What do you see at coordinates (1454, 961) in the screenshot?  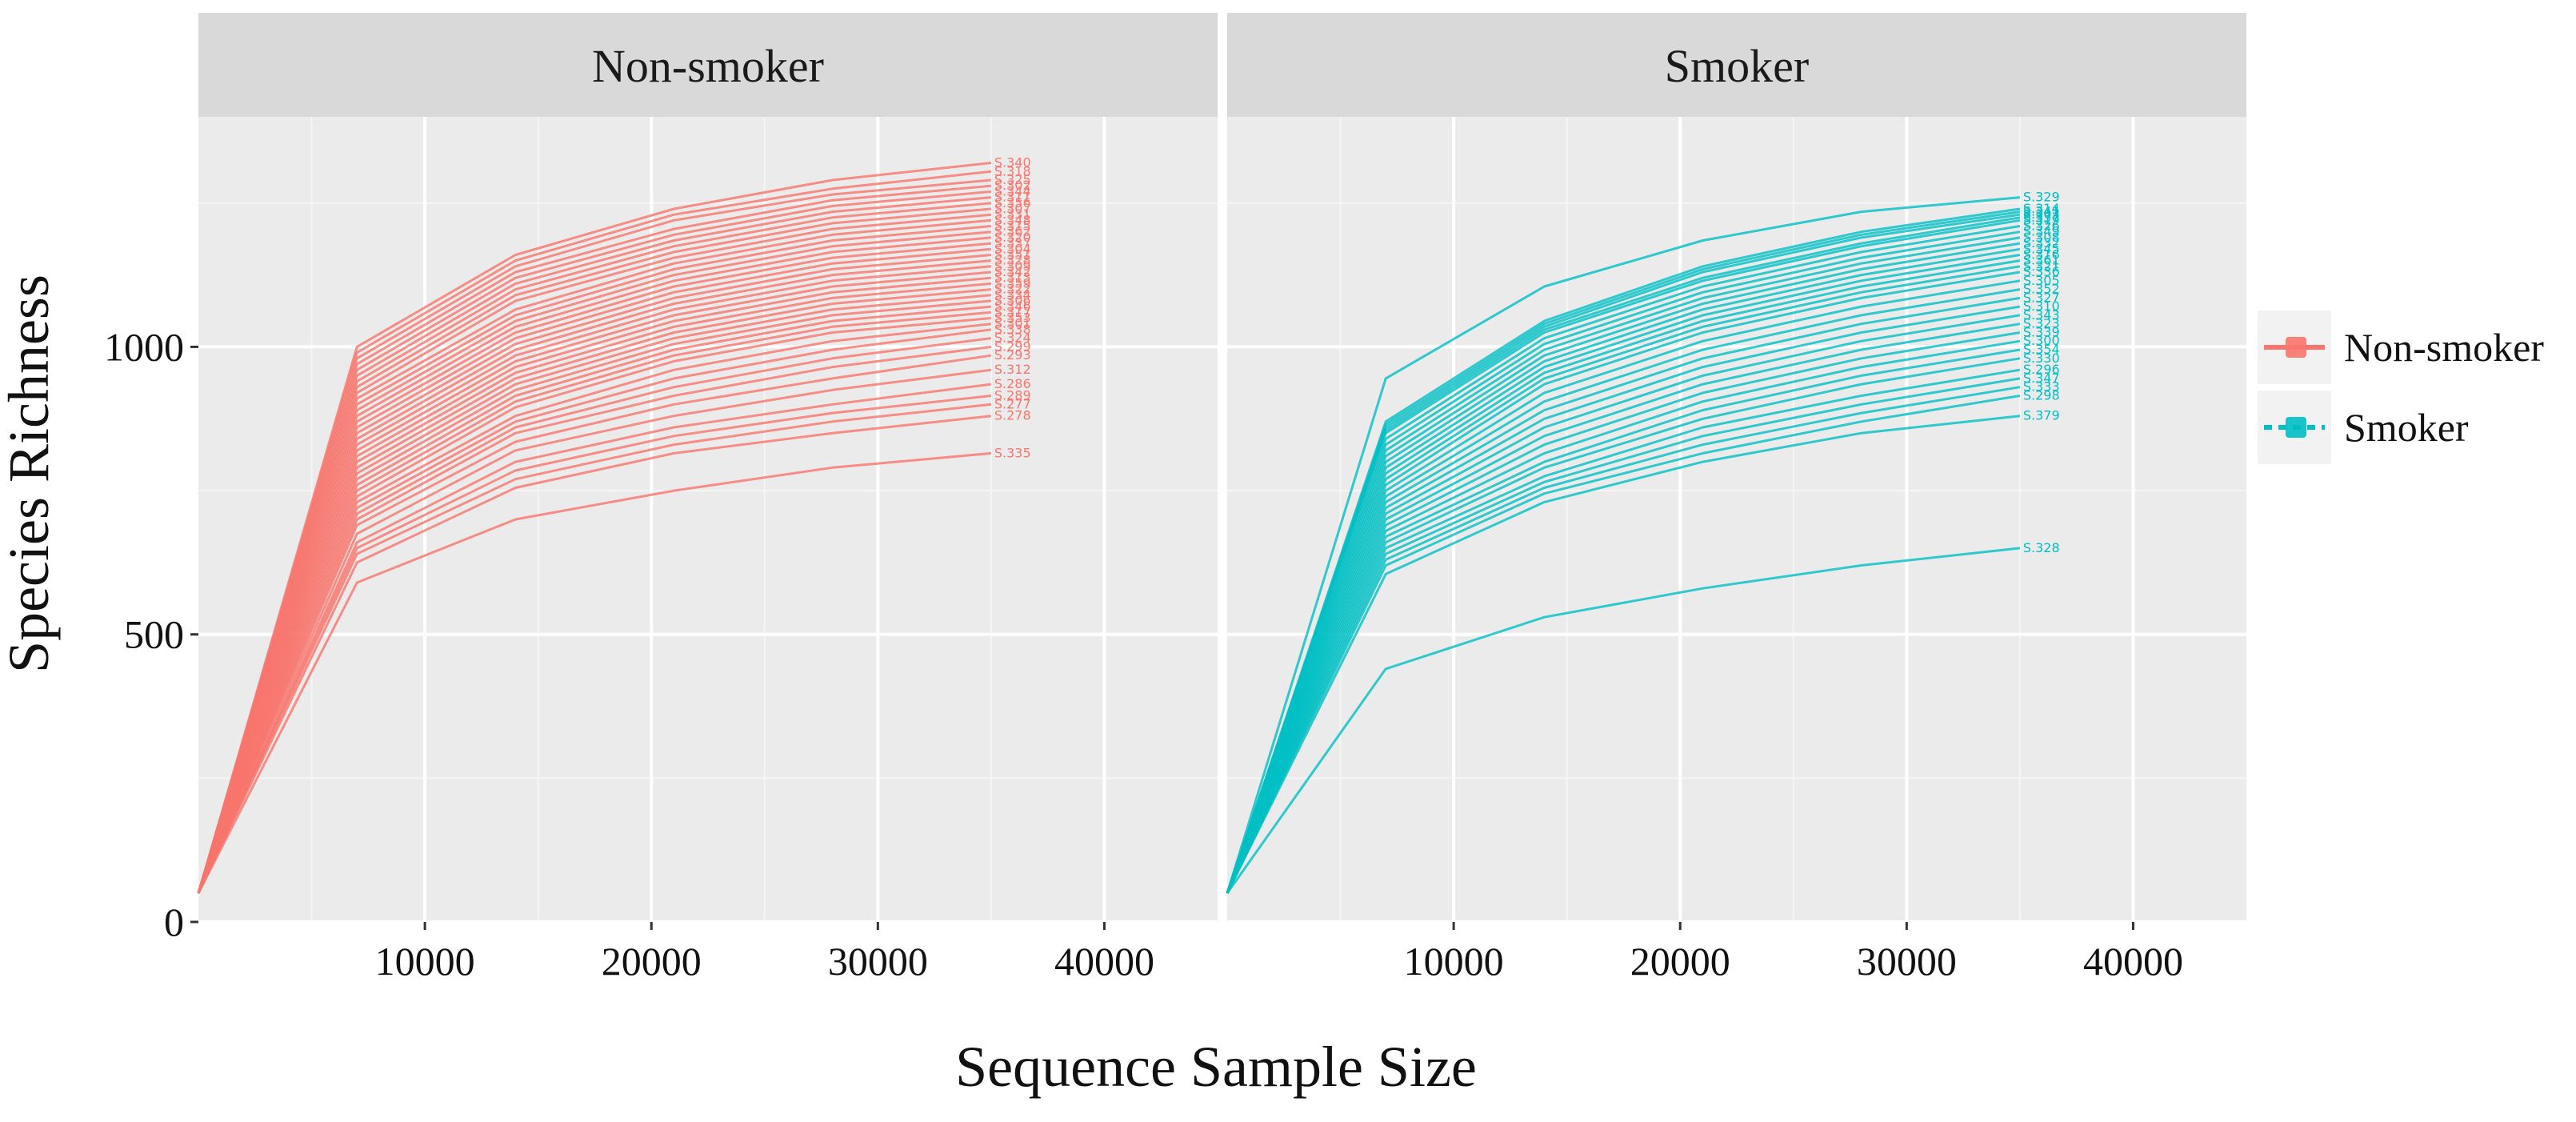 I see `x-tick-label: 10000` at bounding box center [1454, 961].